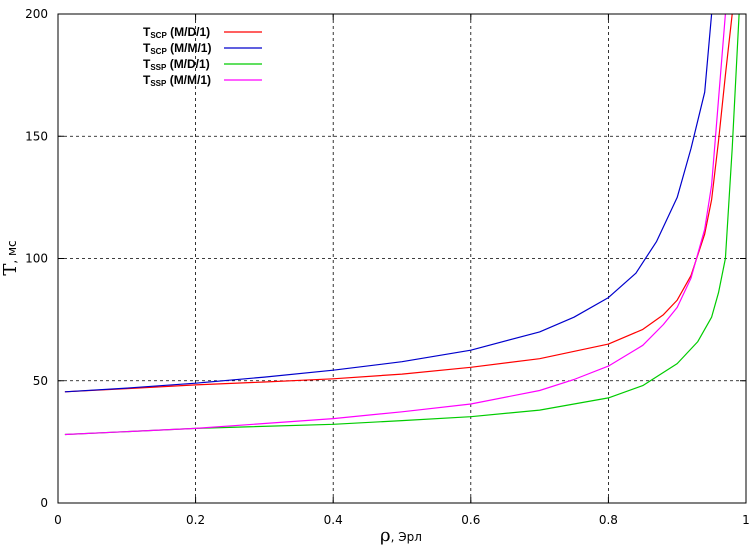  What do you see at coordinates (58, 520) in the screenshot?
I see `x-tick-label: 0` at bounding box center [58, 520].